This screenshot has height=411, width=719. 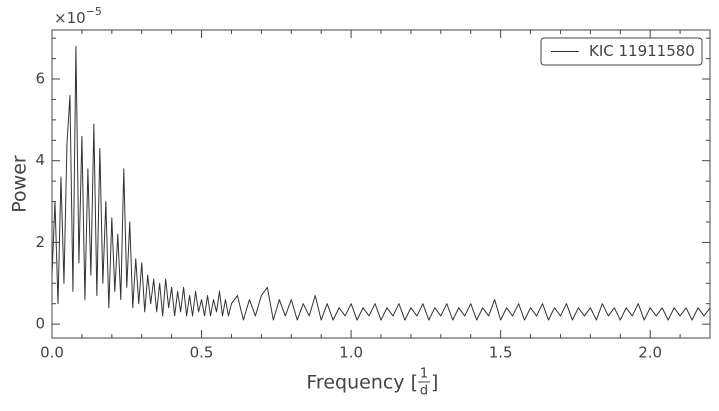 I want to click on x-tick-label: 2.0, so click(x=650, y=353).